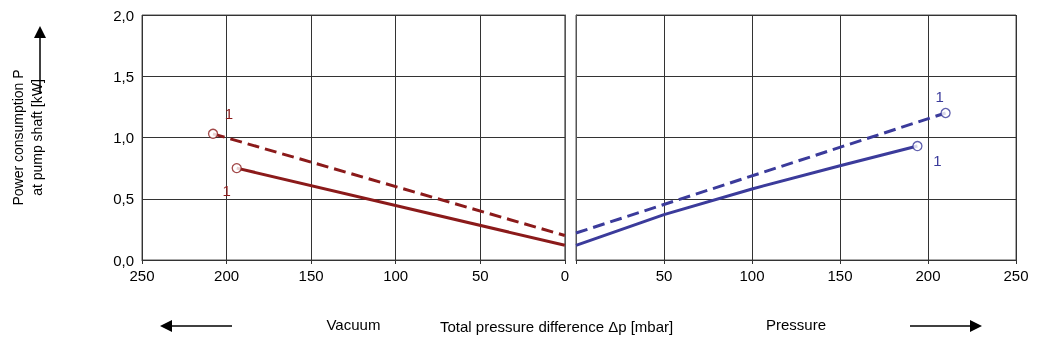 The image size is (1039, 346). I want to click on y-axis-title: Power consumption P at pump shaft [kW], so click(27, 137).